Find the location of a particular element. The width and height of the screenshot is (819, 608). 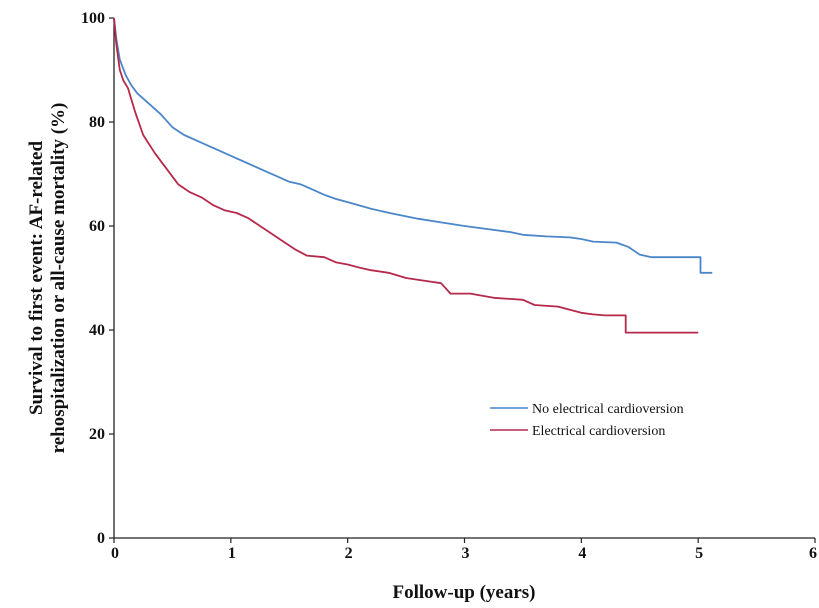

x-tick-label: 1 is located at coordinates (232, 553).